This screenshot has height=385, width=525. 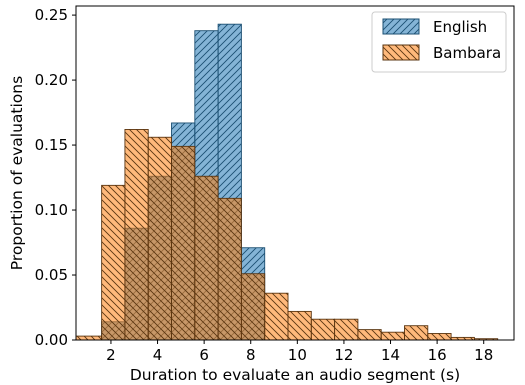 I want to click on x-tick-label: 12, so click(x=343, y=355).